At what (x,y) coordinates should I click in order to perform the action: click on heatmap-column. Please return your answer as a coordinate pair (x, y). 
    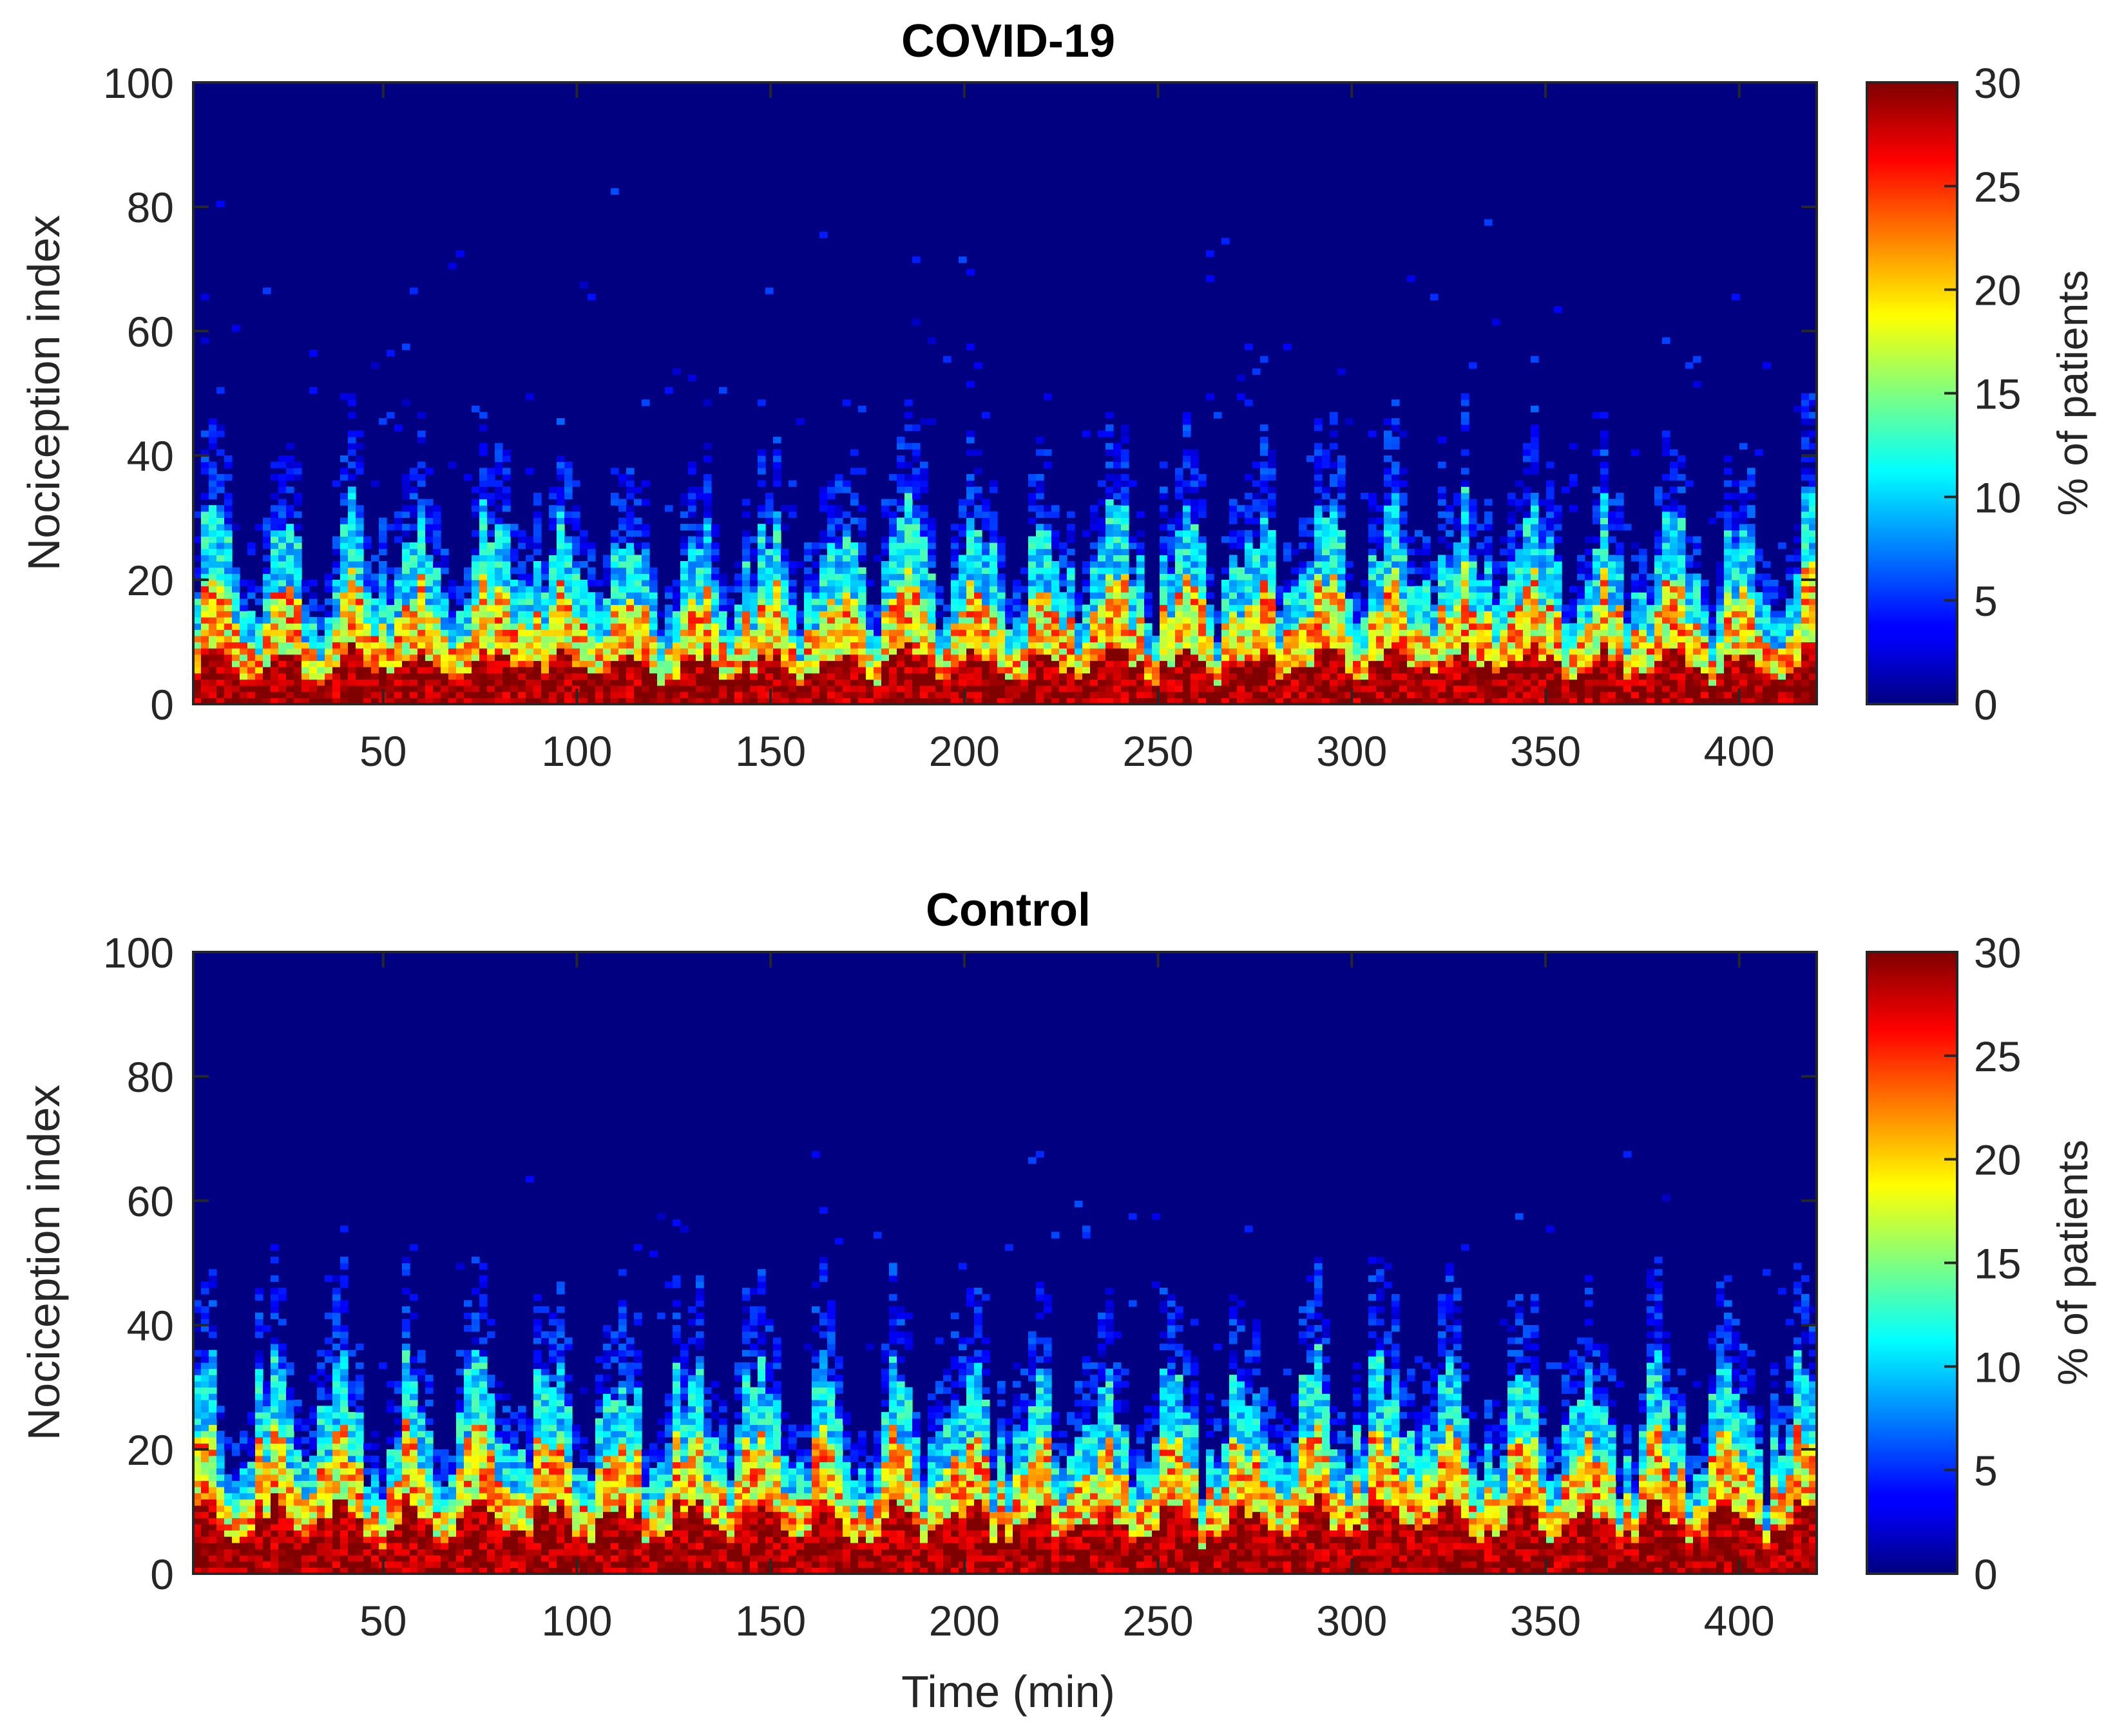
    Looking at the image, I should click on (1419, 617).